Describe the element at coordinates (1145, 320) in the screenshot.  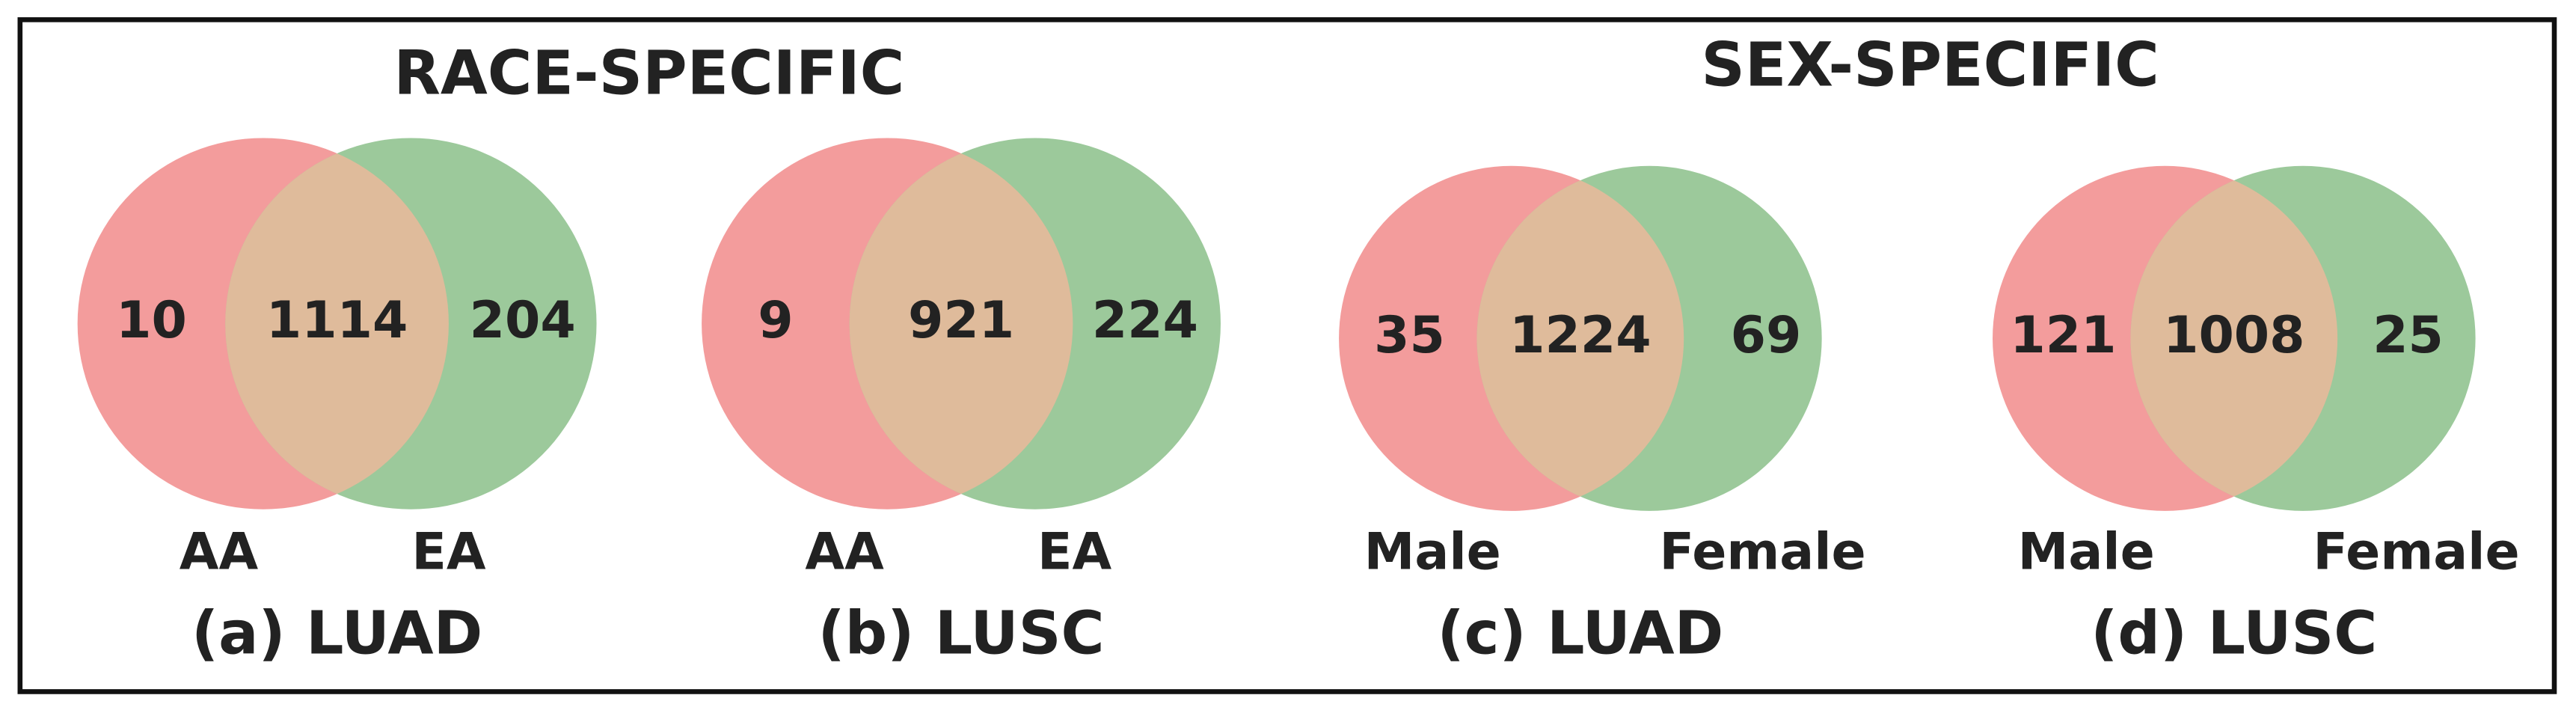
I see `count: 224` at that location.